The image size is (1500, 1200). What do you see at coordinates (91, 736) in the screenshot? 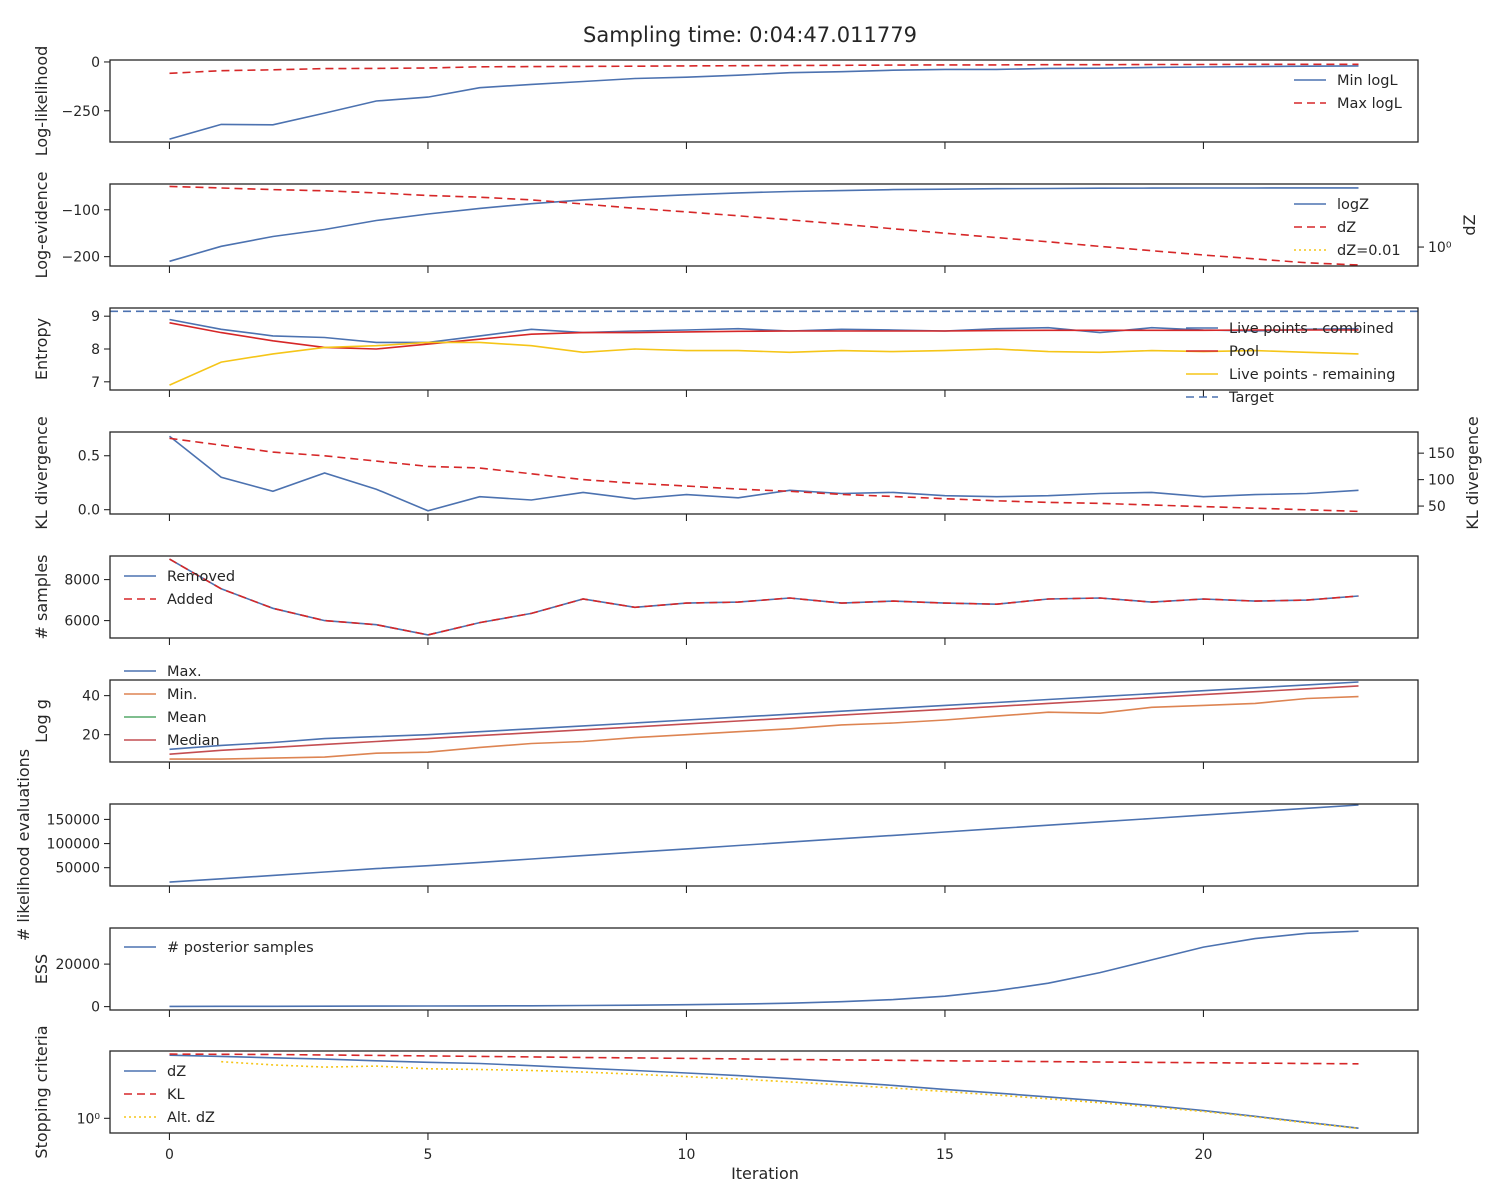
I see `y-tick-label: 20` at bounding box center [91, 736].